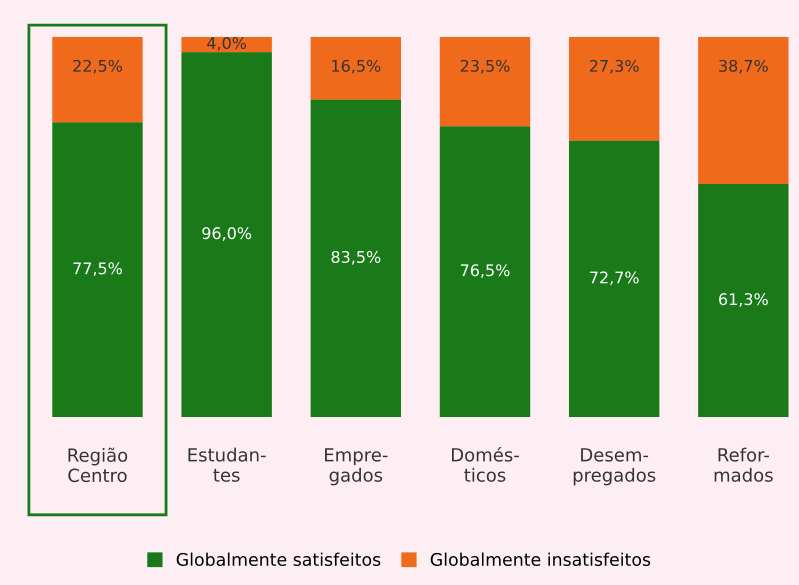 The height and width of the screenshot is (585, 799). I want to click on data-label: 96,0%, so click(227, 234).